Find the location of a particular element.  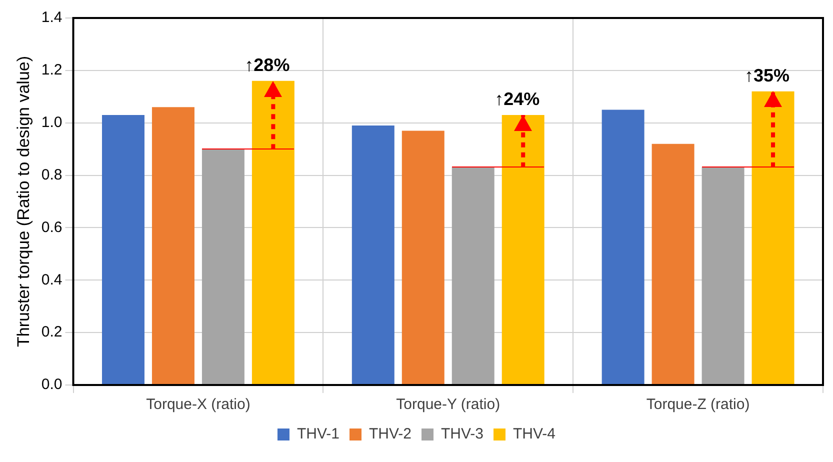

annotation: ↑24% is located at coordinates (517, 98).